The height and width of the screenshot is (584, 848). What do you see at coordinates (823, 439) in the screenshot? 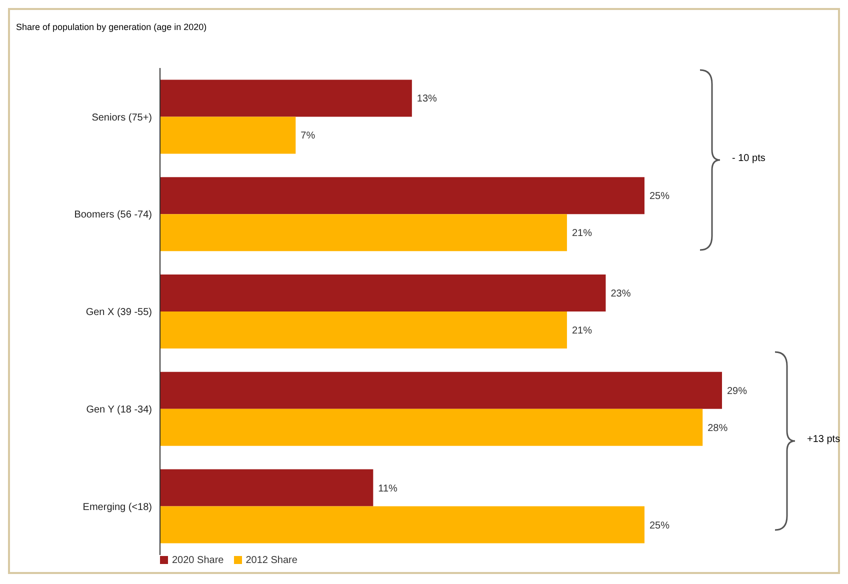
I see `text: +13 pts` at bounding box center [823, 439].